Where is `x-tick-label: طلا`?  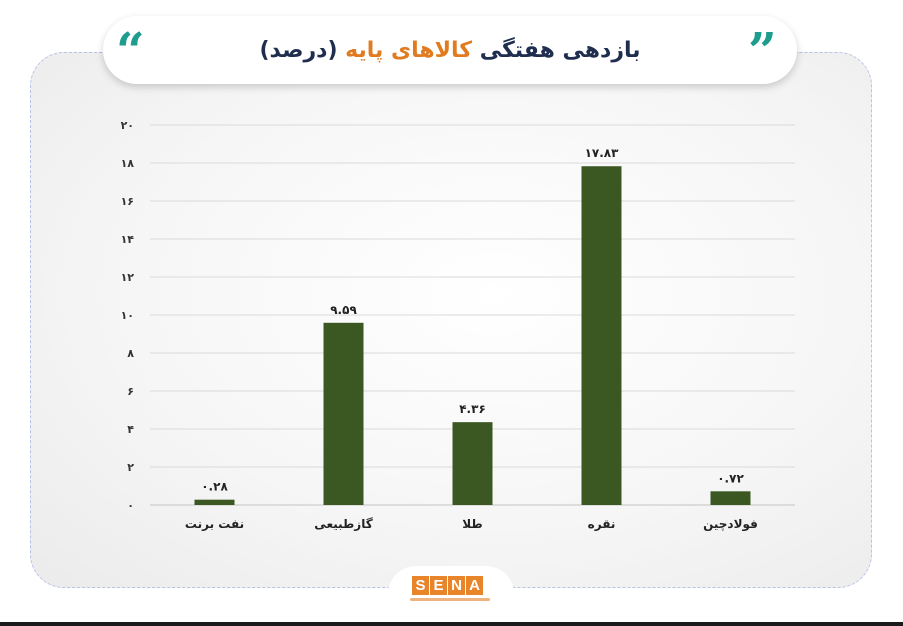
x-tick-label: طلا is located at coordinates (472, 524).